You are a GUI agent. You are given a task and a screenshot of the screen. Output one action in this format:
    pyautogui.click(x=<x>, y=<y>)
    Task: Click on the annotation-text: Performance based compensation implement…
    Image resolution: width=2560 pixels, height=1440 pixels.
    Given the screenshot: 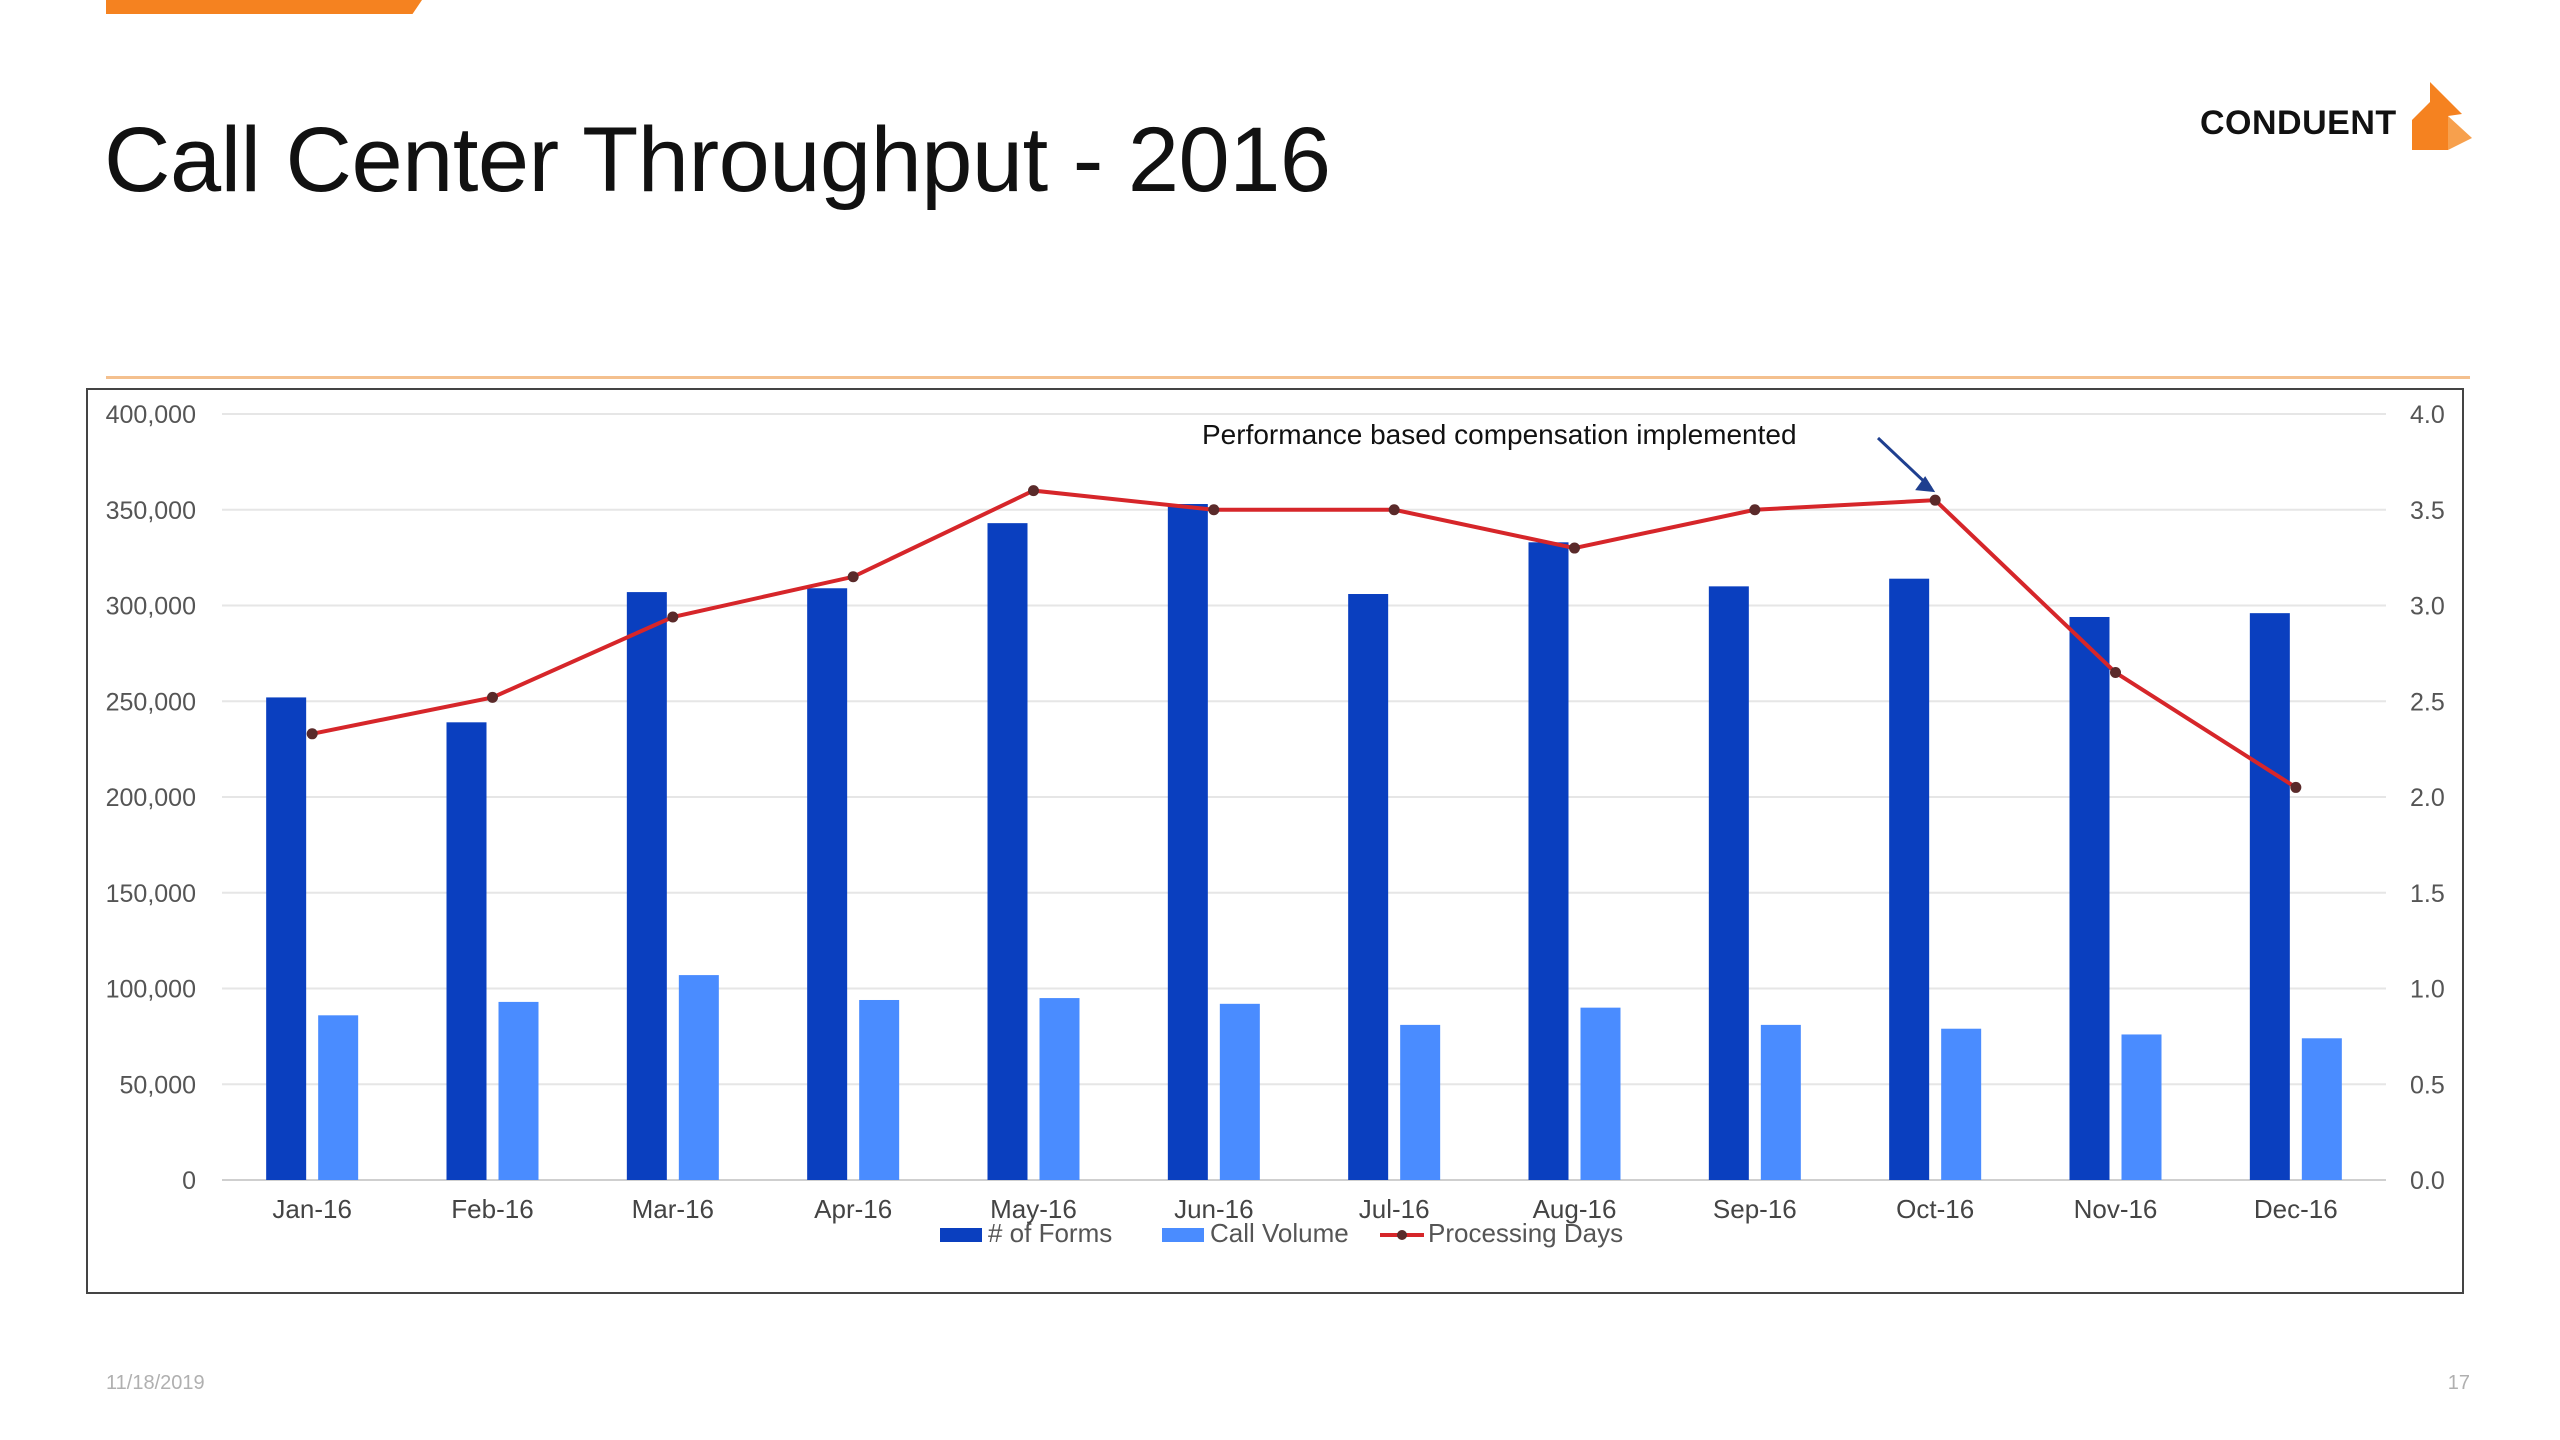 What is the action you would take?
    pyautogui.click(x=1499, y=434)
    